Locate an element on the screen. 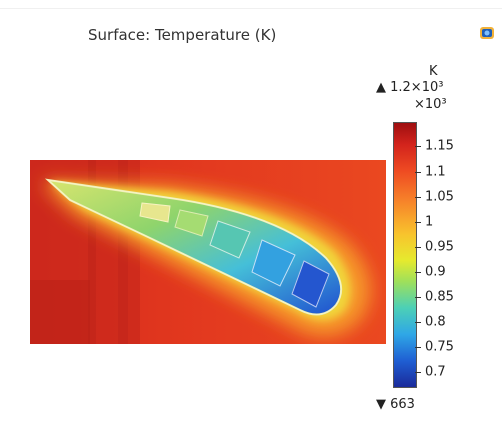  colorbar-tick-label: 0.85 is located at coordinates (439, 297).